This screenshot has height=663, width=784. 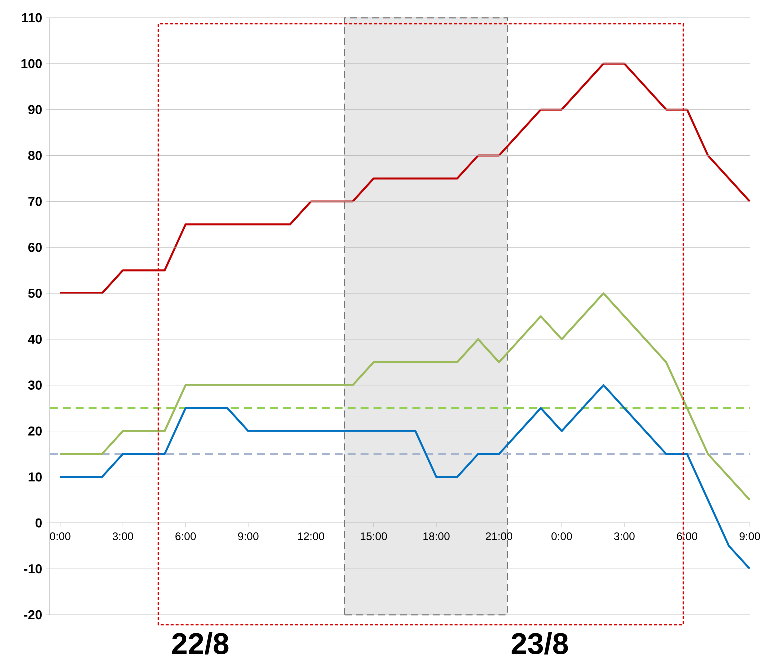 What do you see at coordinates (35, 339) in the screenshot?
I see `y-tick-label: 40` at bounding box center [35, 339].